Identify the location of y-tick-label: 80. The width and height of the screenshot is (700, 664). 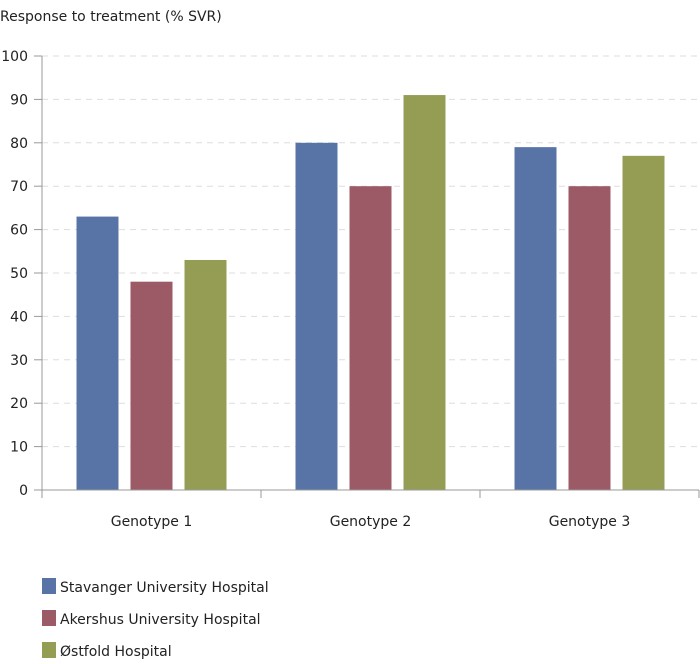
(19, 144).